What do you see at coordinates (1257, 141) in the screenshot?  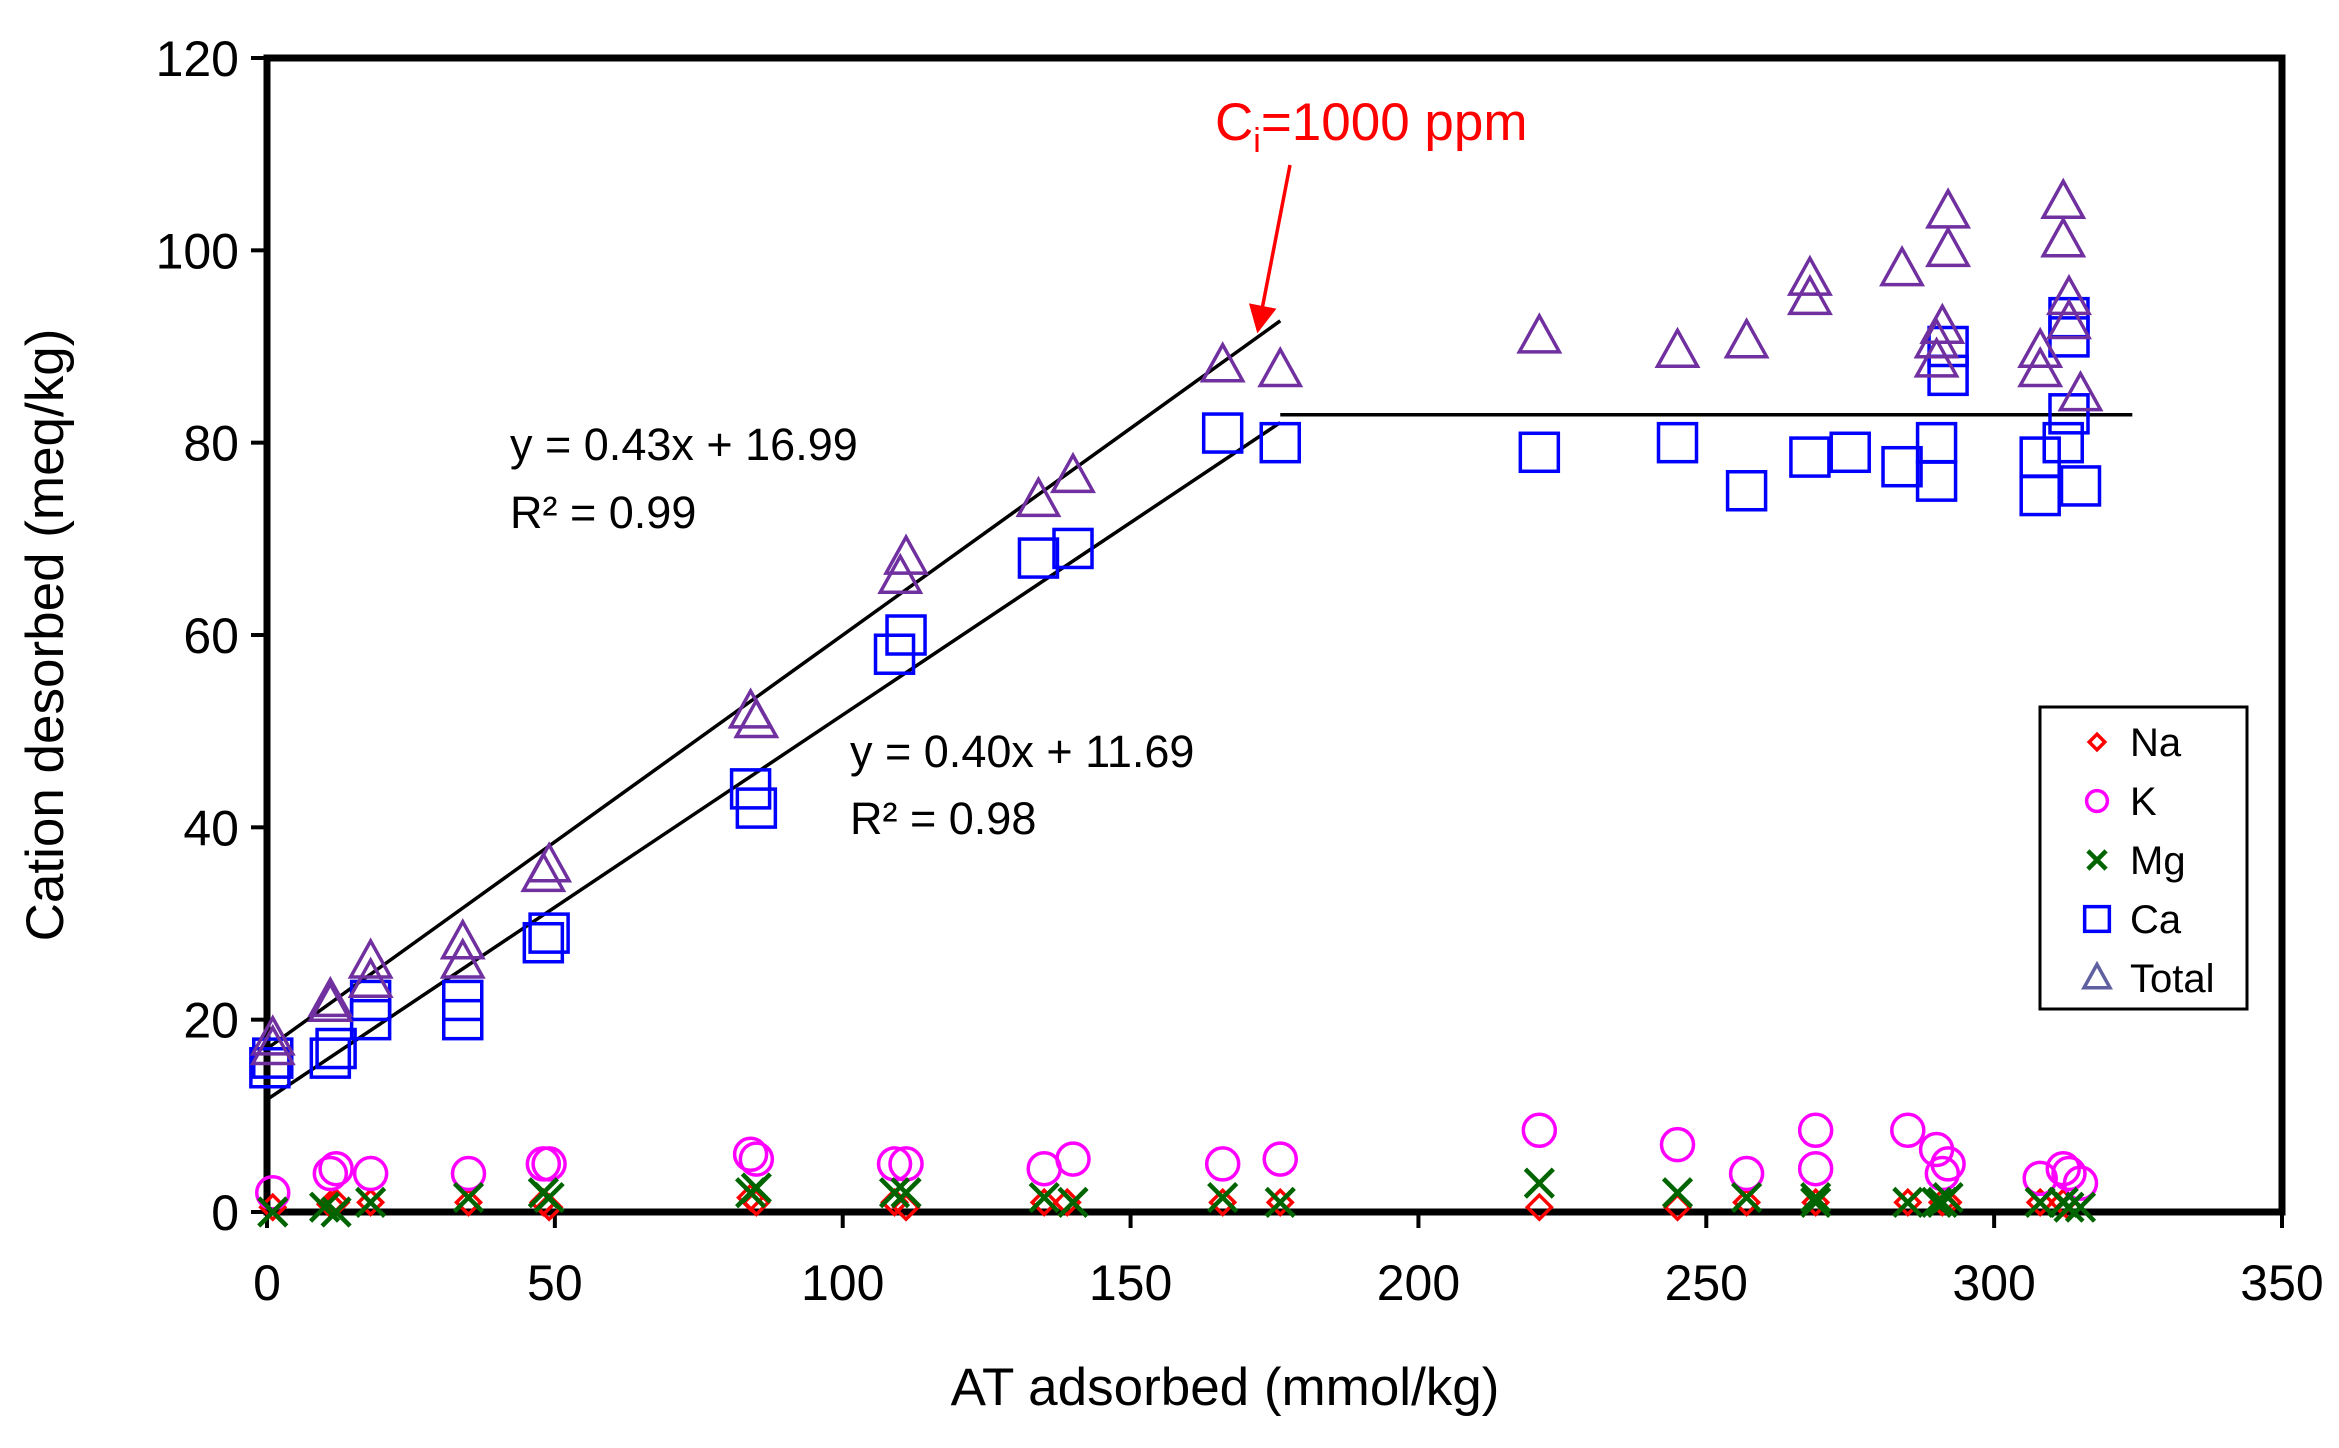 I see `annotation-subscript: i` at bounding box center [1257, 141].